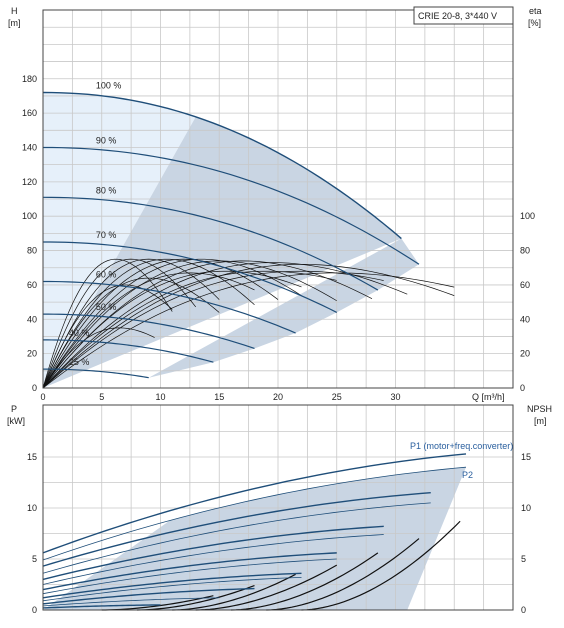  Describe the element at coordinates (534, 23) in the screenshot. I see `eta-axis-unit: [%]` at that location.